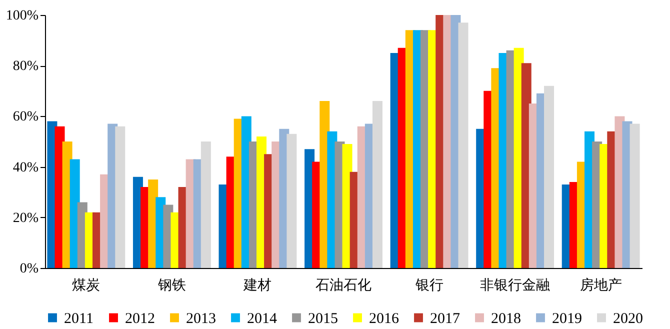 The height and width of the screenshot is (329, 670). What do you see at coordinates (506, 318) in the screenshot?
I see `legend-label: 2018` at bounding box center [506, 318].